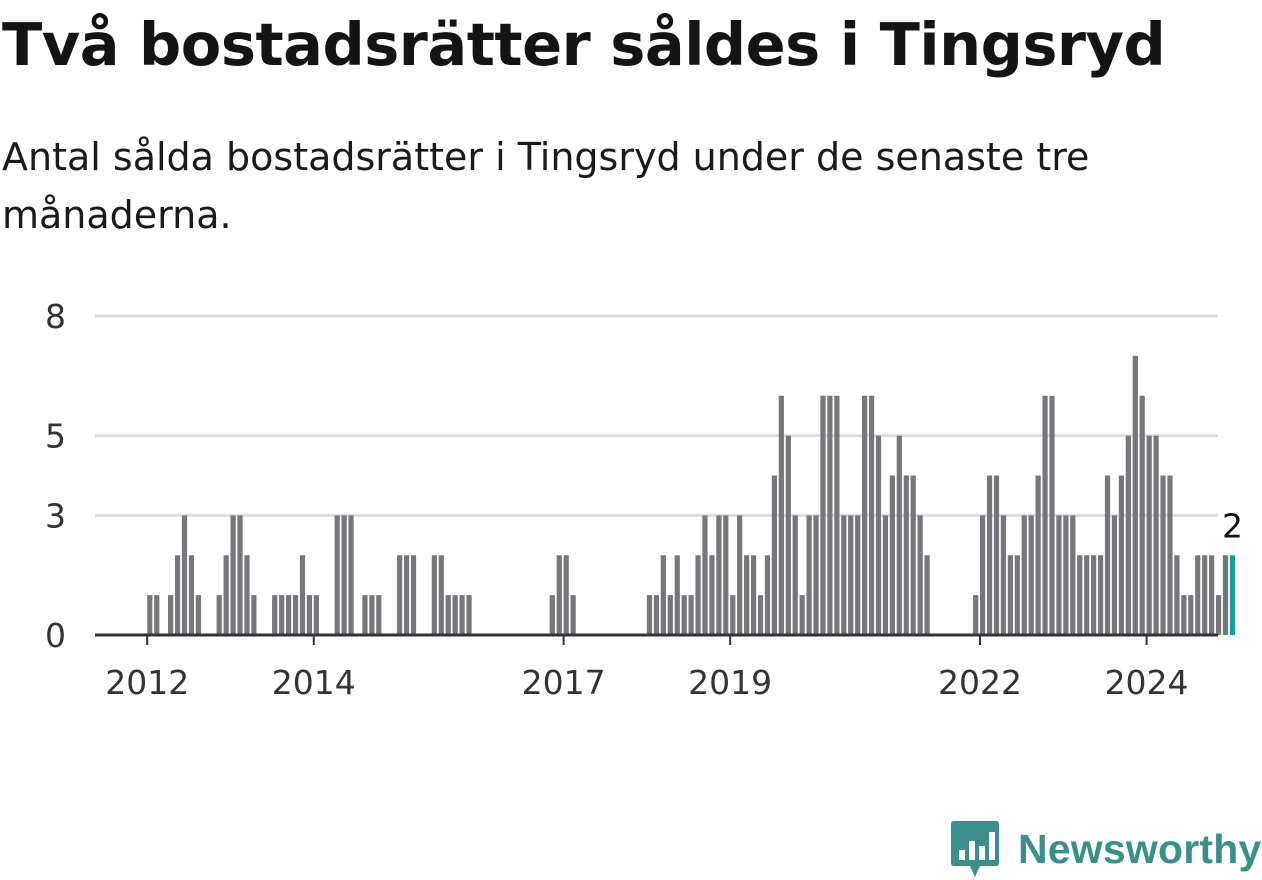 This screenshot has height=880, width=1262. Describe the element at coordinates (314, 682) in the screenshot. I see `x-tick-label: 2014` at that location.